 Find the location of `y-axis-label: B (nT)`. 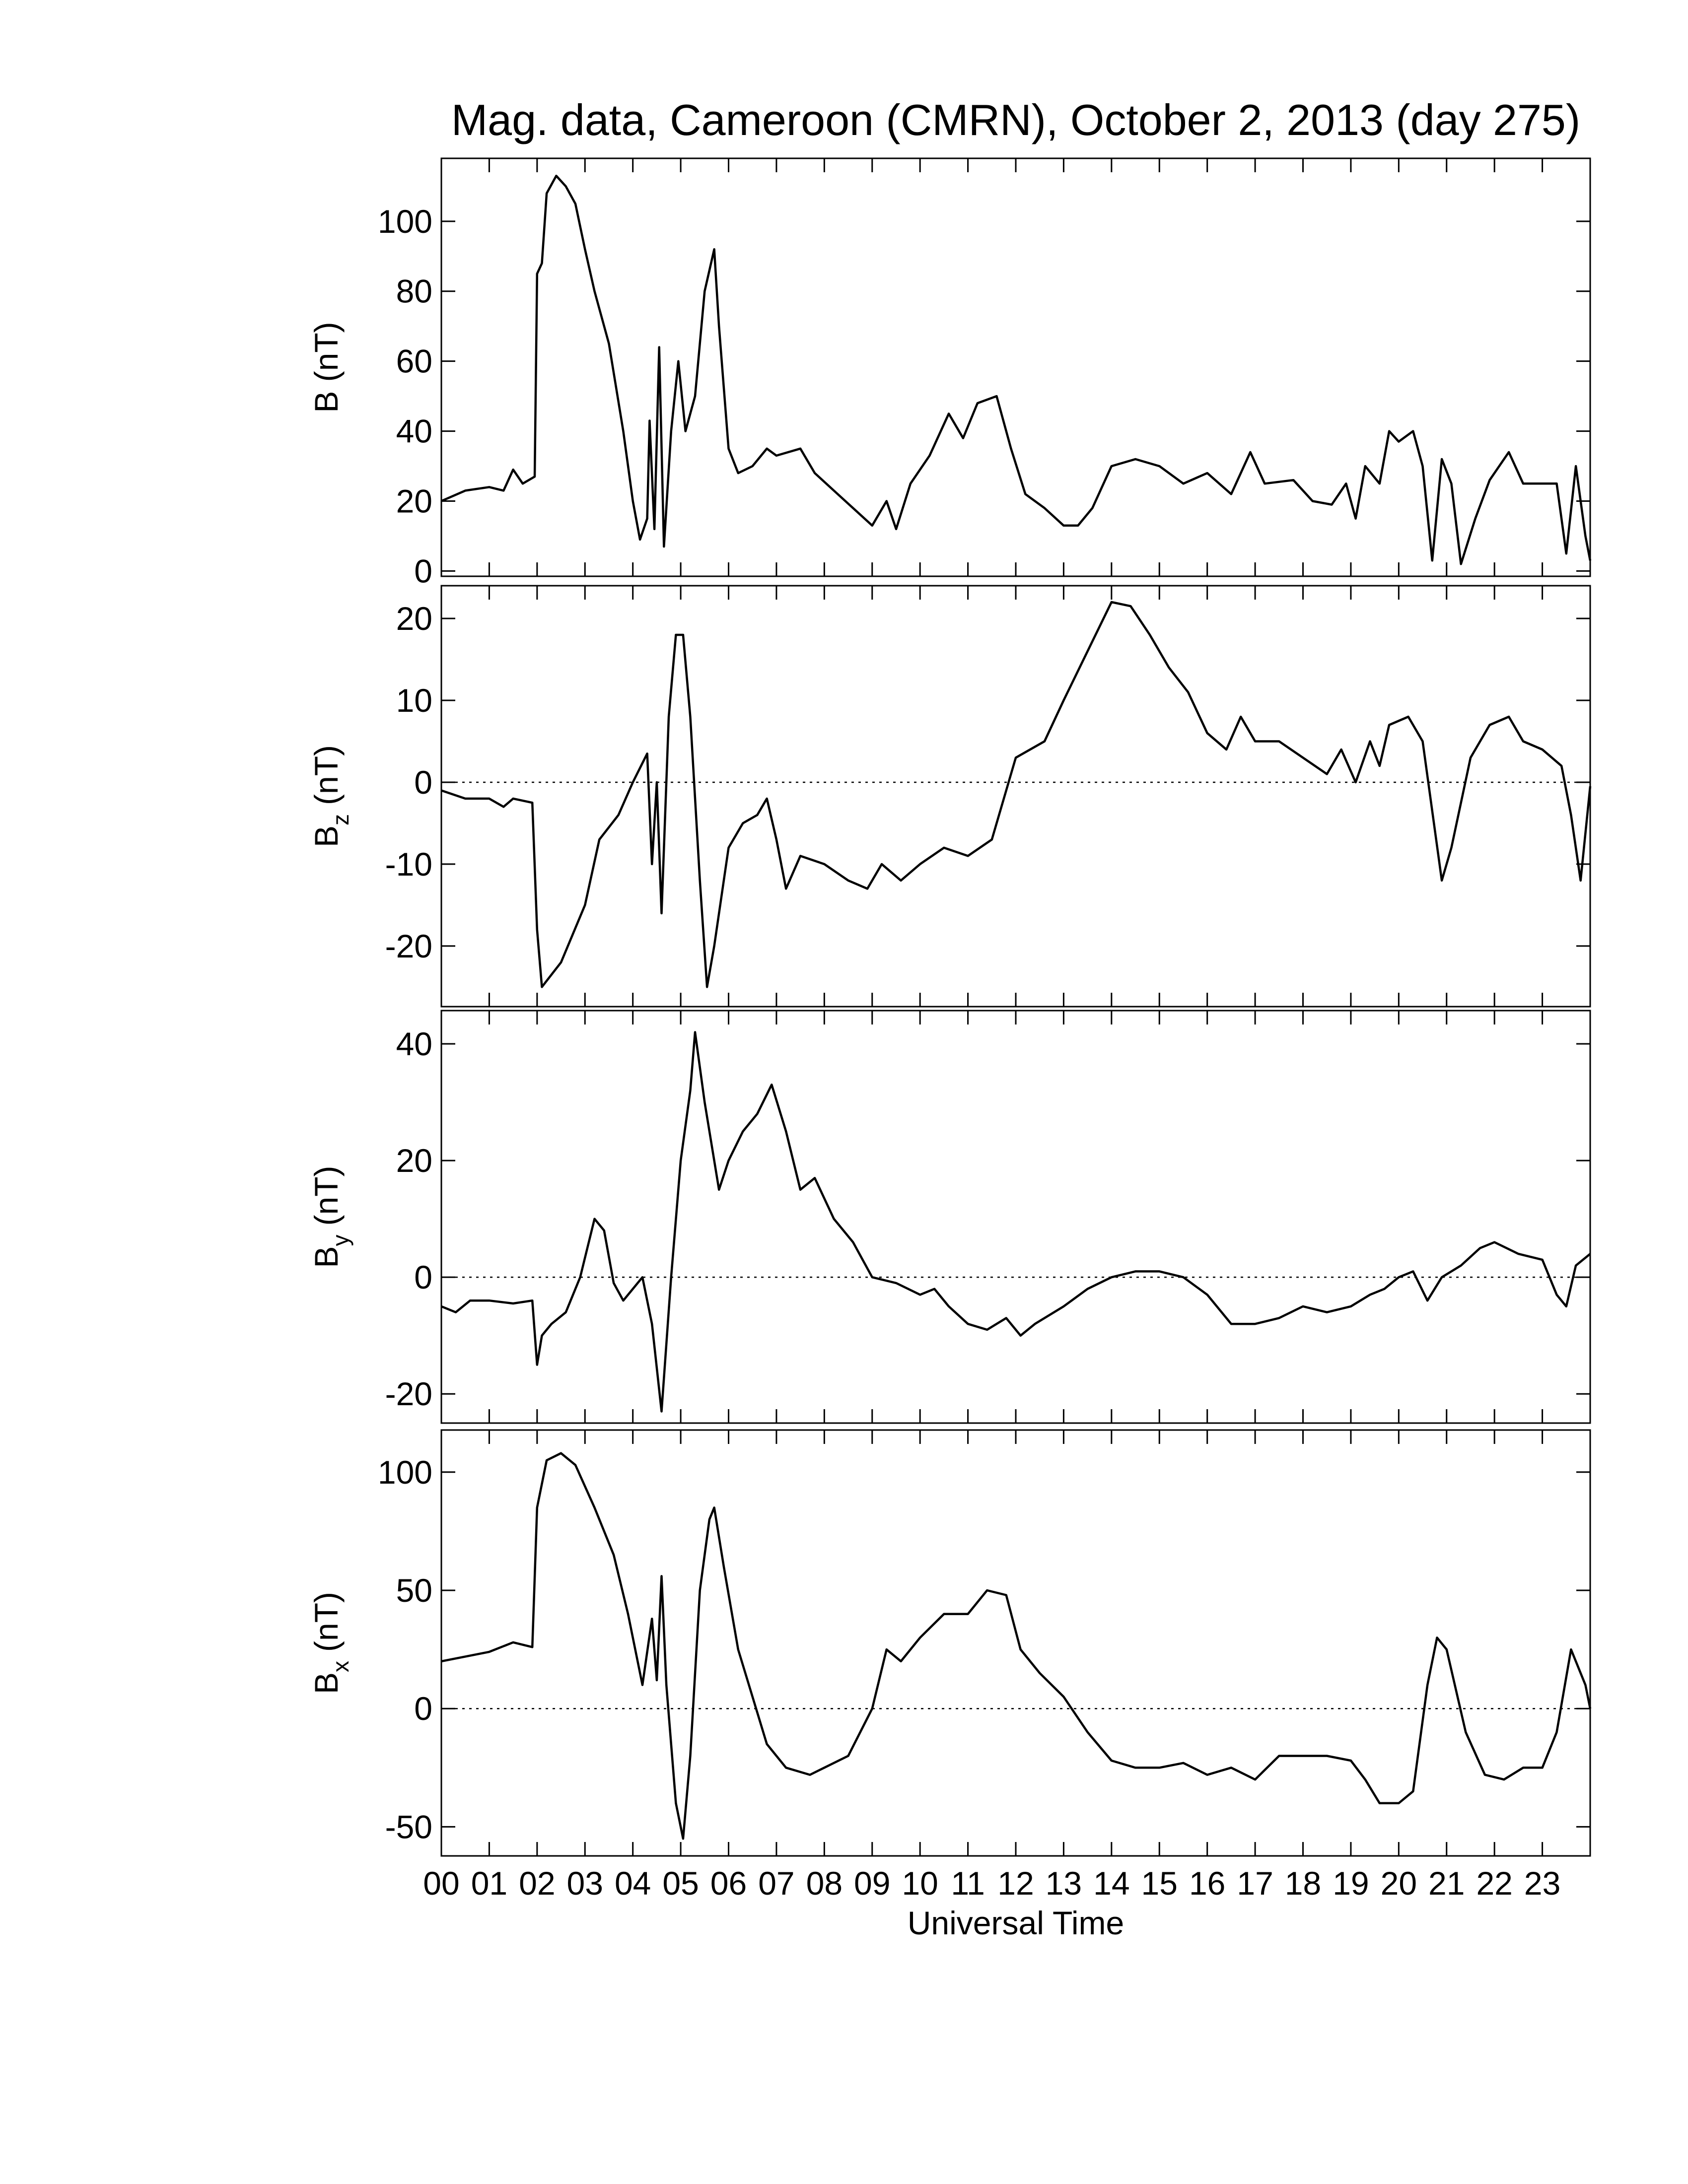

y-axis-label: B (nT) is located at coordinates (326, 367).